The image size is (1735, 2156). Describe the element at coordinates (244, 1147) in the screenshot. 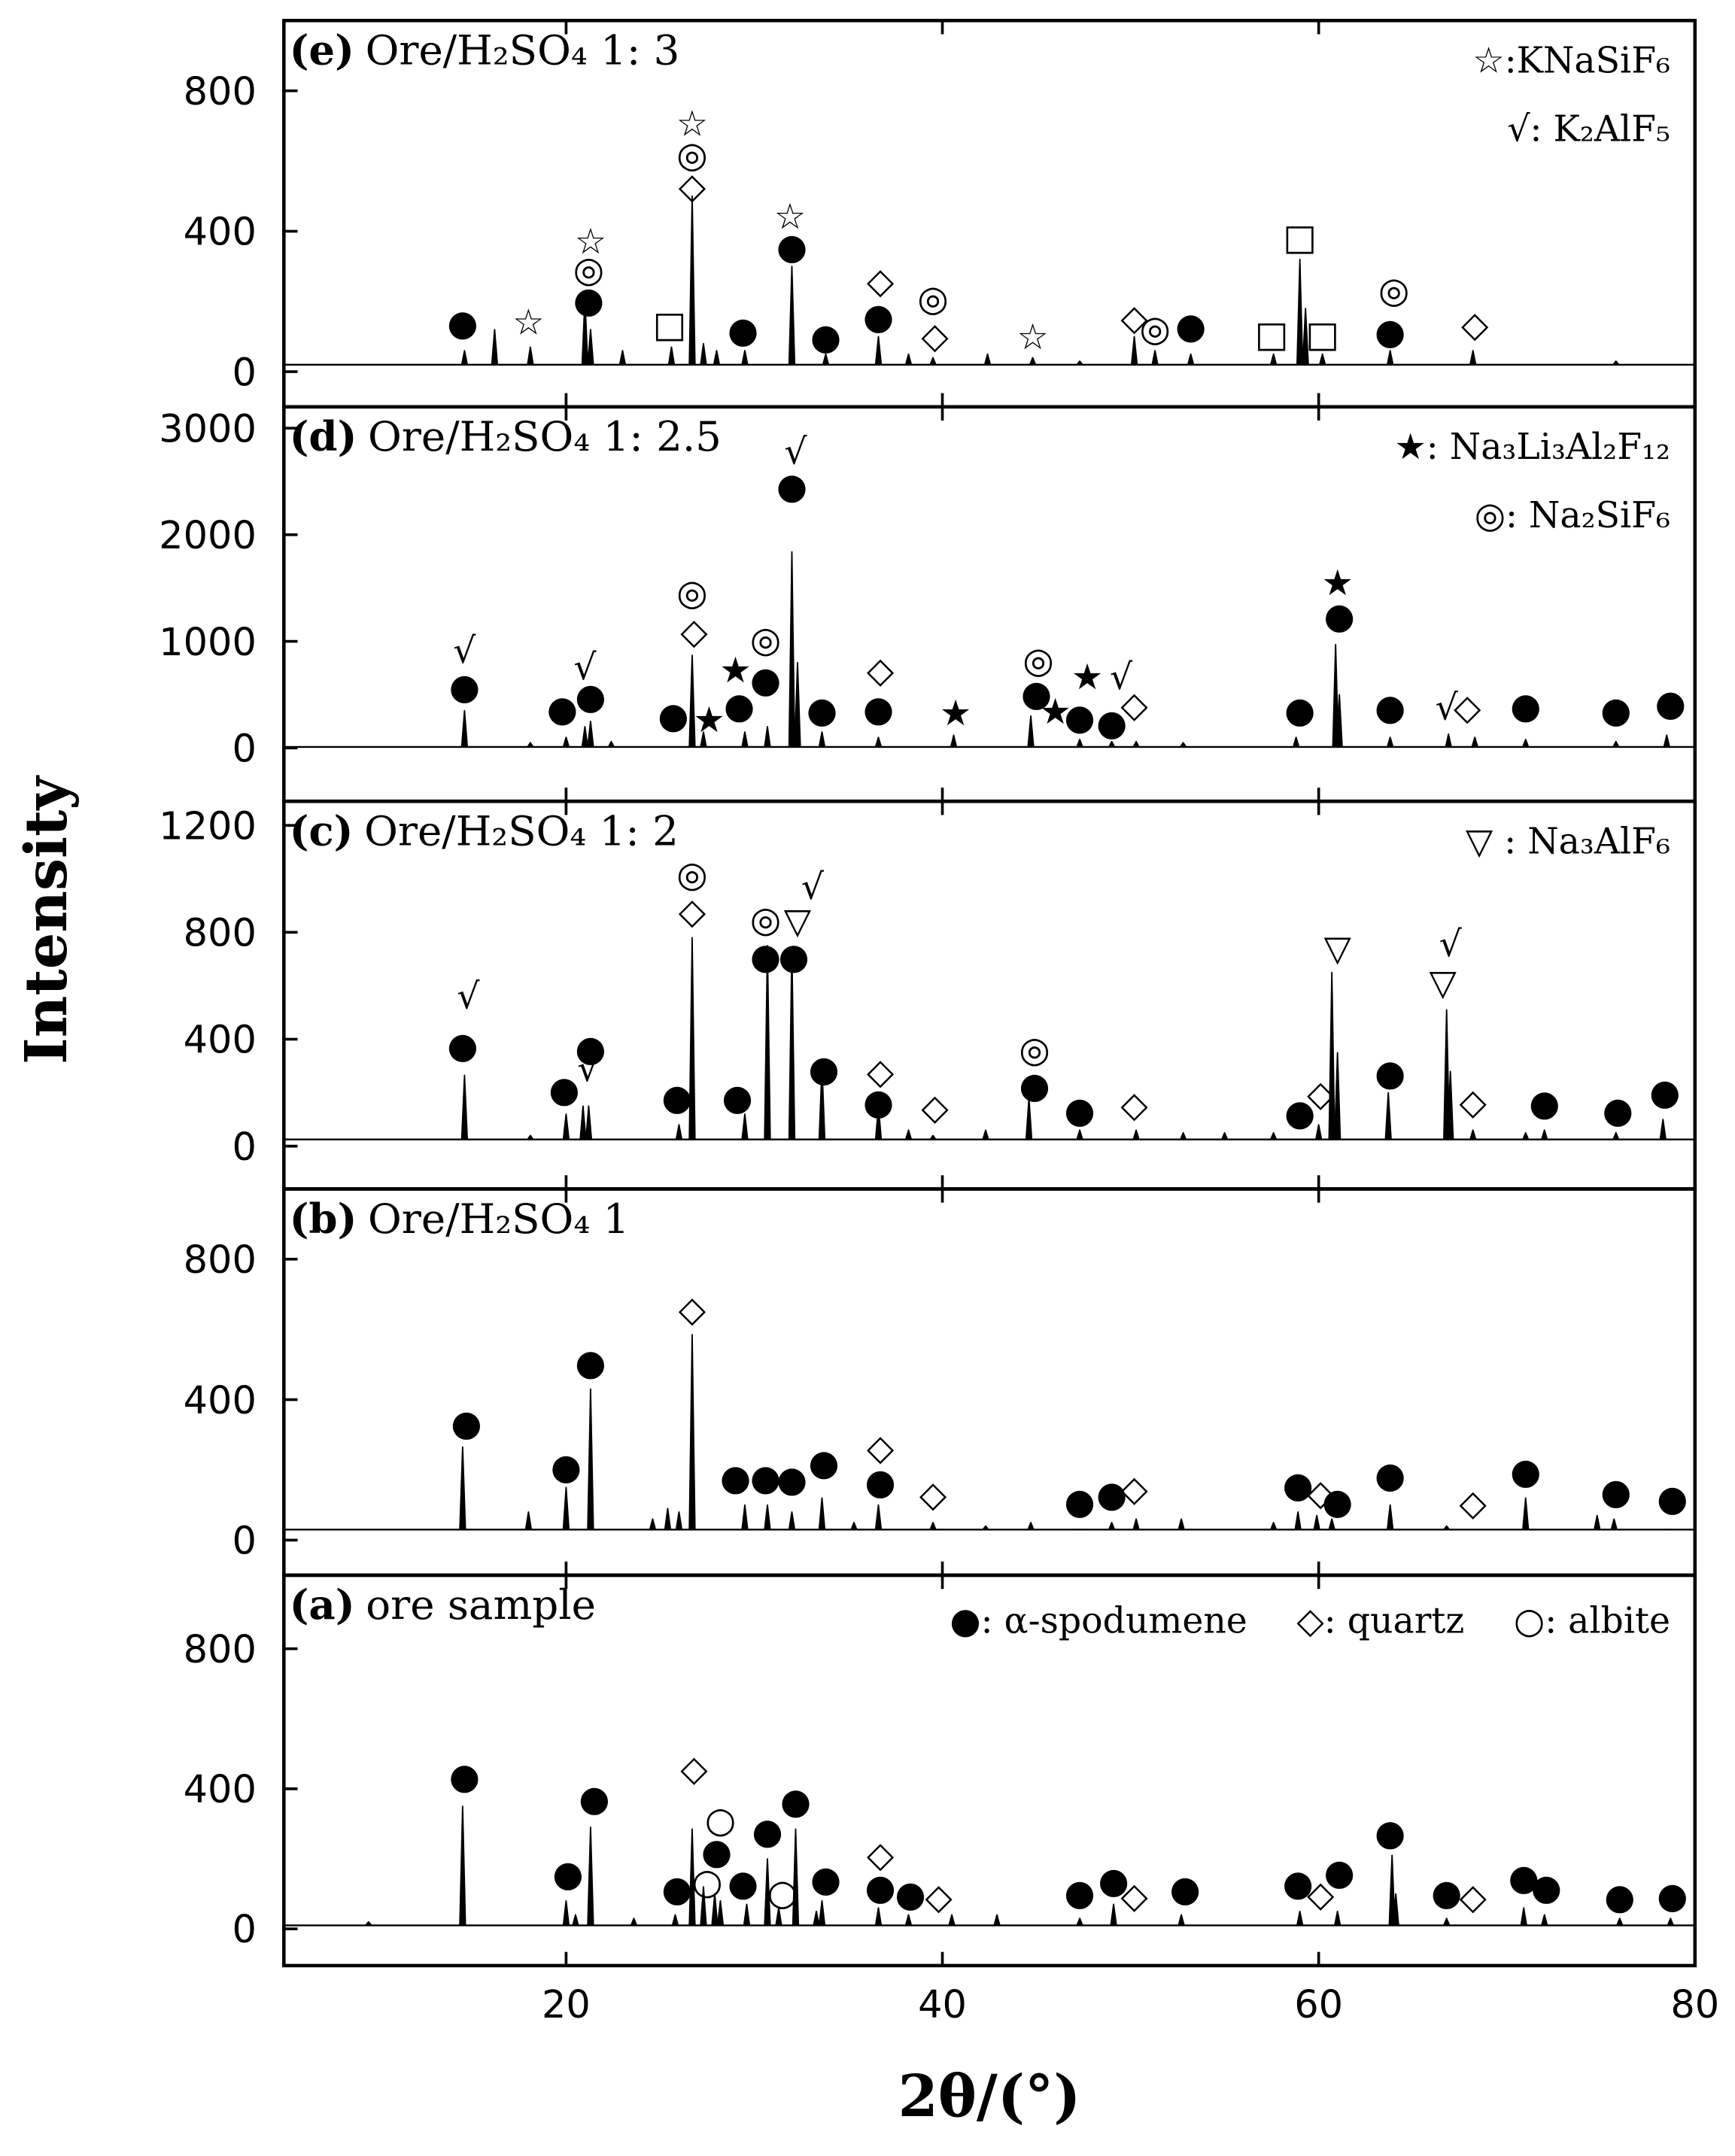

I see `y-tick-label: 0` at that location.